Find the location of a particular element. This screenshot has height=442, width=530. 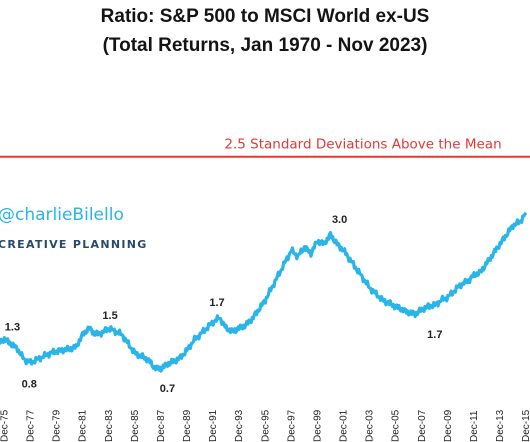

x-tick-label: Dec-97 is located at coordinates (291, 425).